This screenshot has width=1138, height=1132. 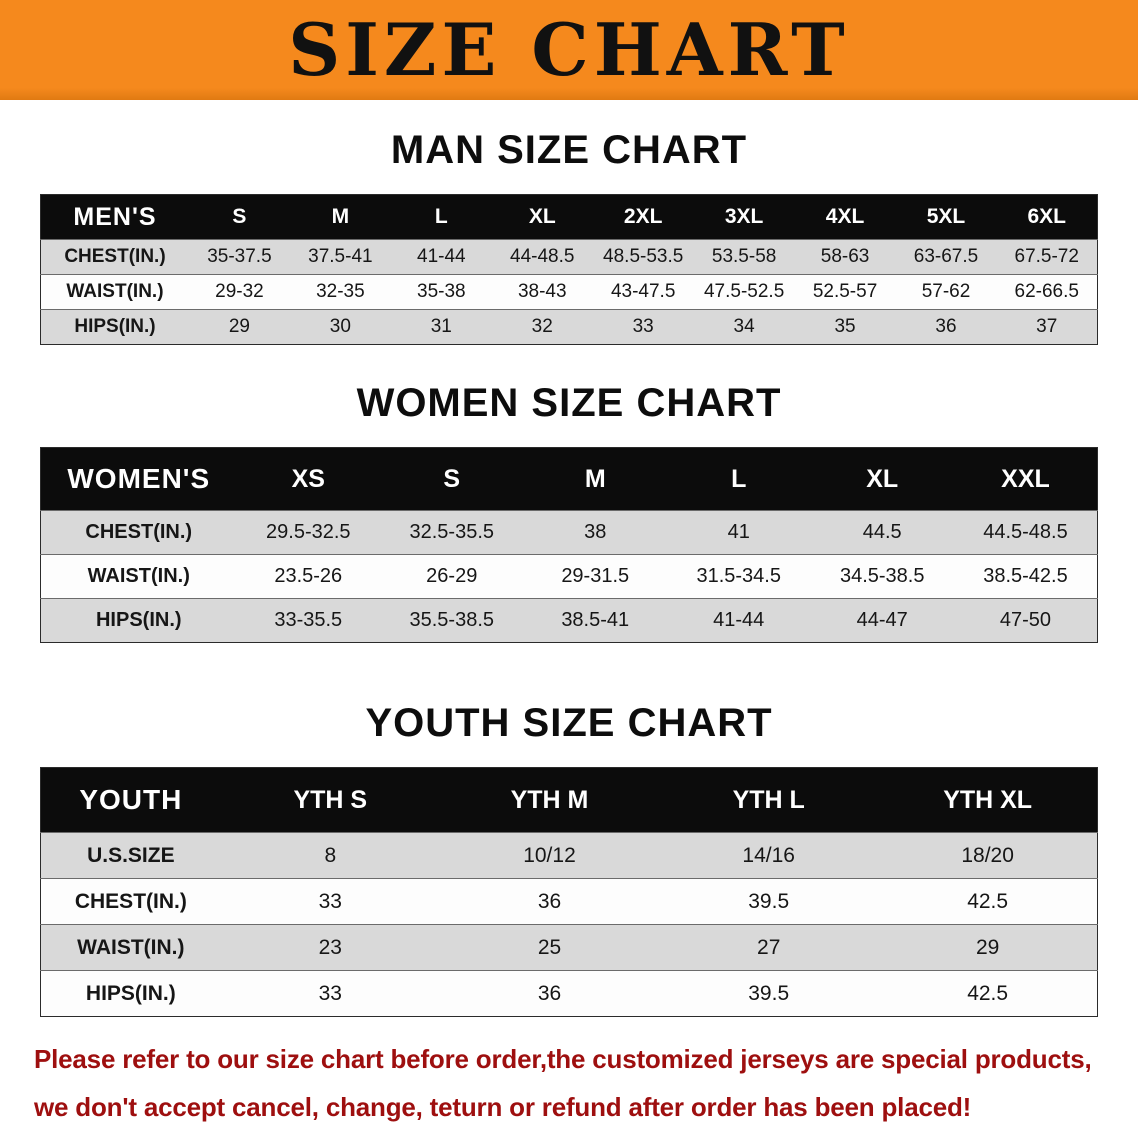 I want to click on table-cell: 38.5-41, so click(x=595, y=620).